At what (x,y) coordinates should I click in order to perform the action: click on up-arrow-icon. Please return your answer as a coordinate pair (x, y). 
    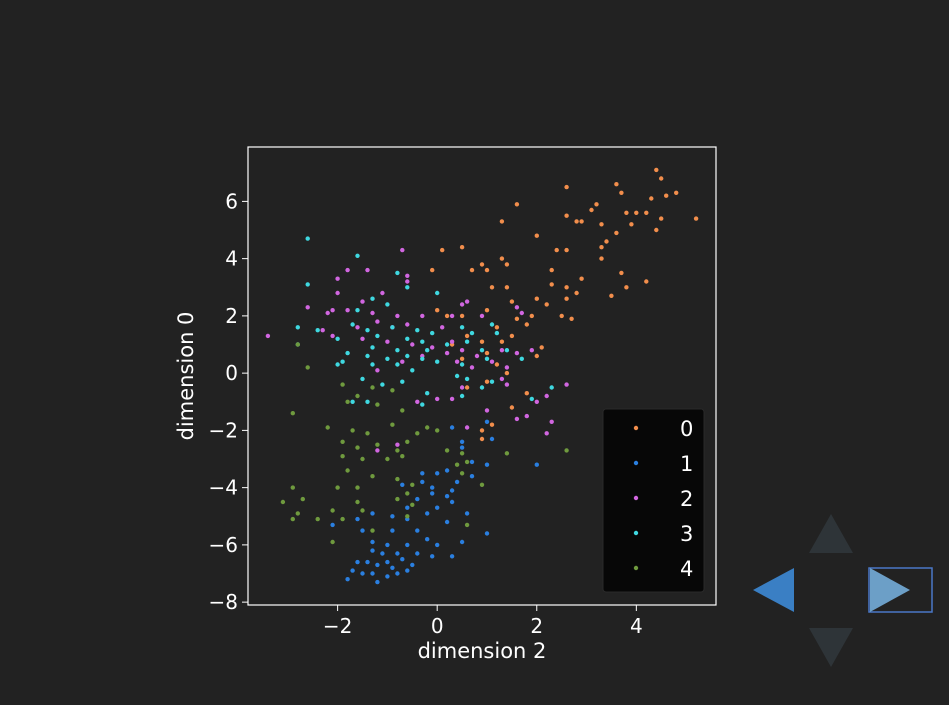
    Looking at the image, I should click on (831, 533).